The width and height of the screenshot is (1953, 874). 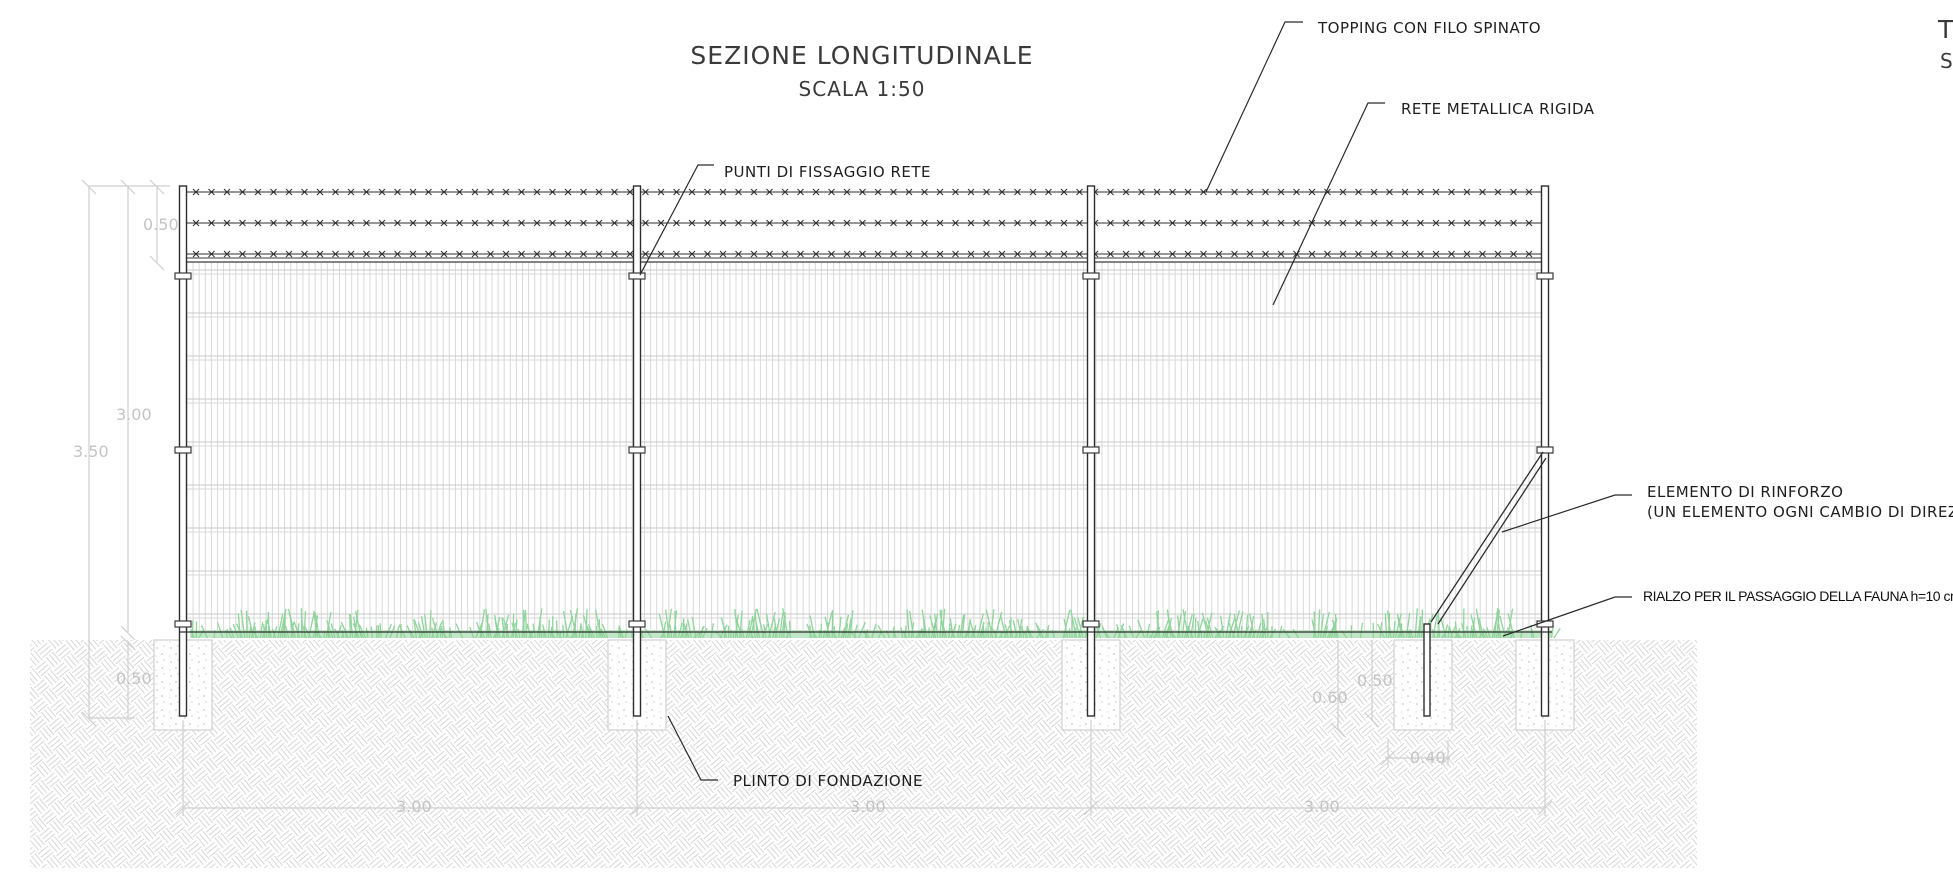 I want to click on barbed-wire-topping, so click(x=864, y=223).